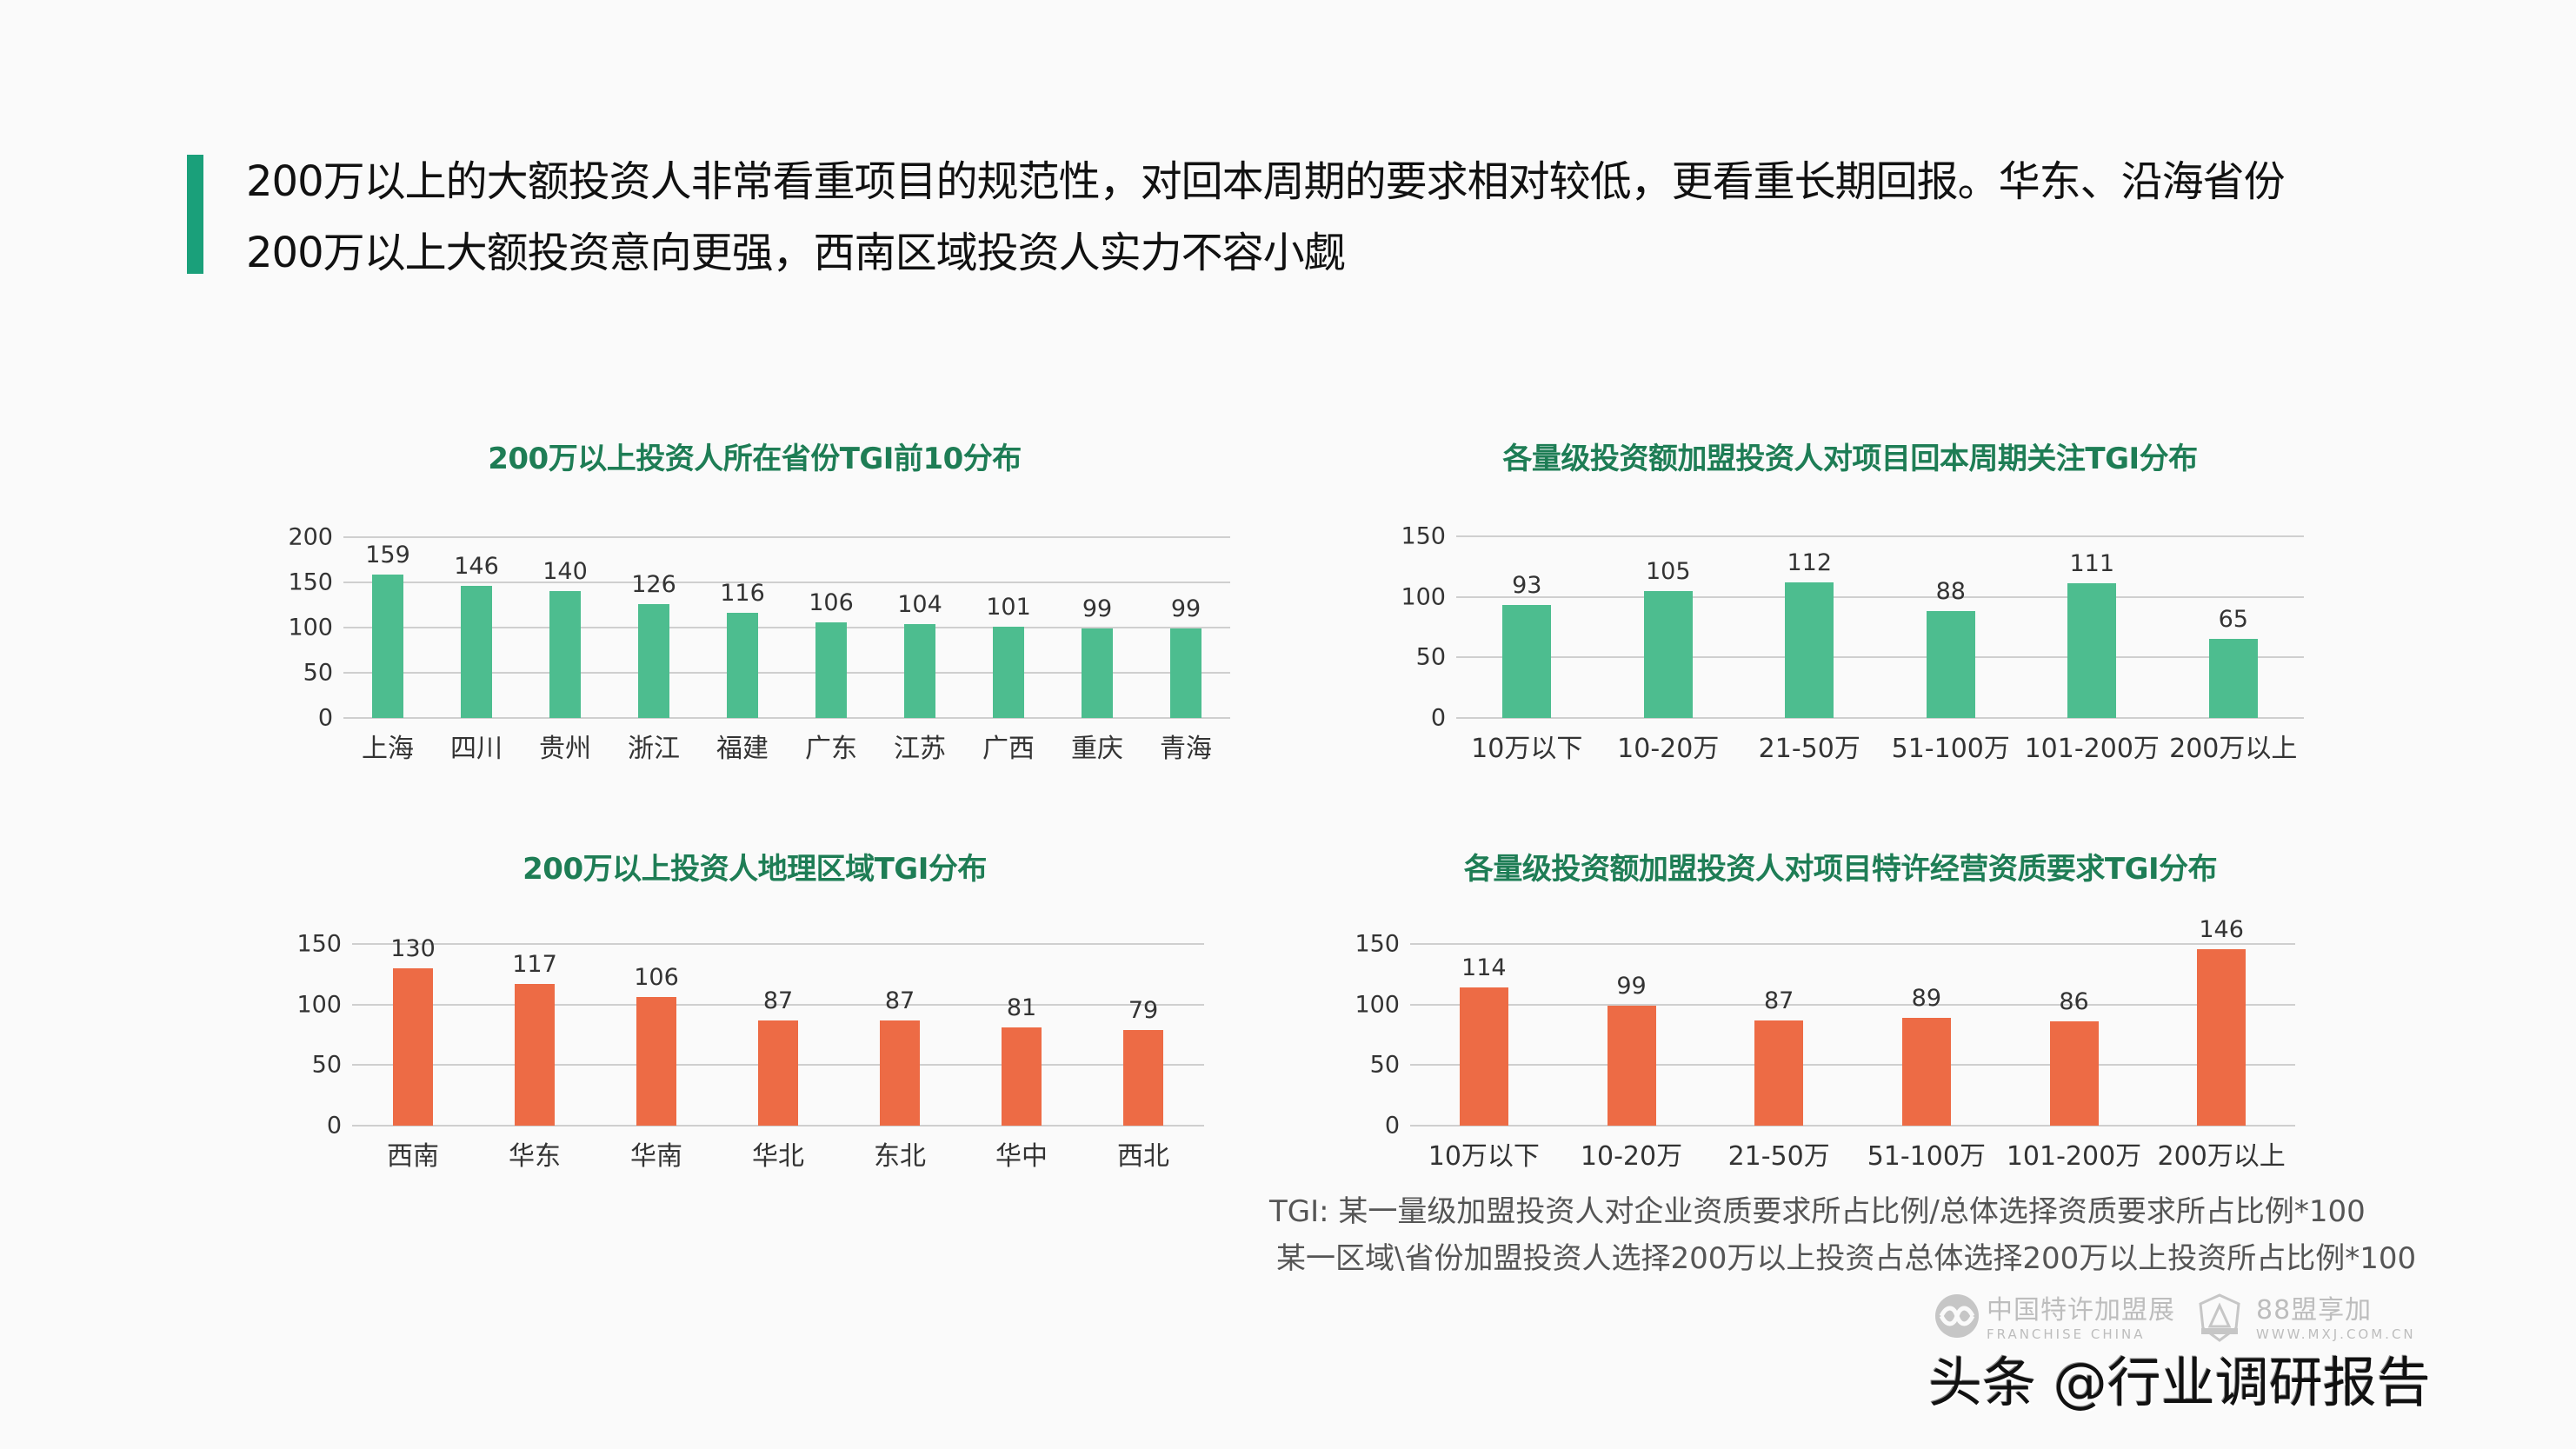 The width and height of the screenshot is (2576, 1449). Describe the element at coordinates (656, 1156) in the screenshot. I see `x-axis-category-label: 华南` at that location.